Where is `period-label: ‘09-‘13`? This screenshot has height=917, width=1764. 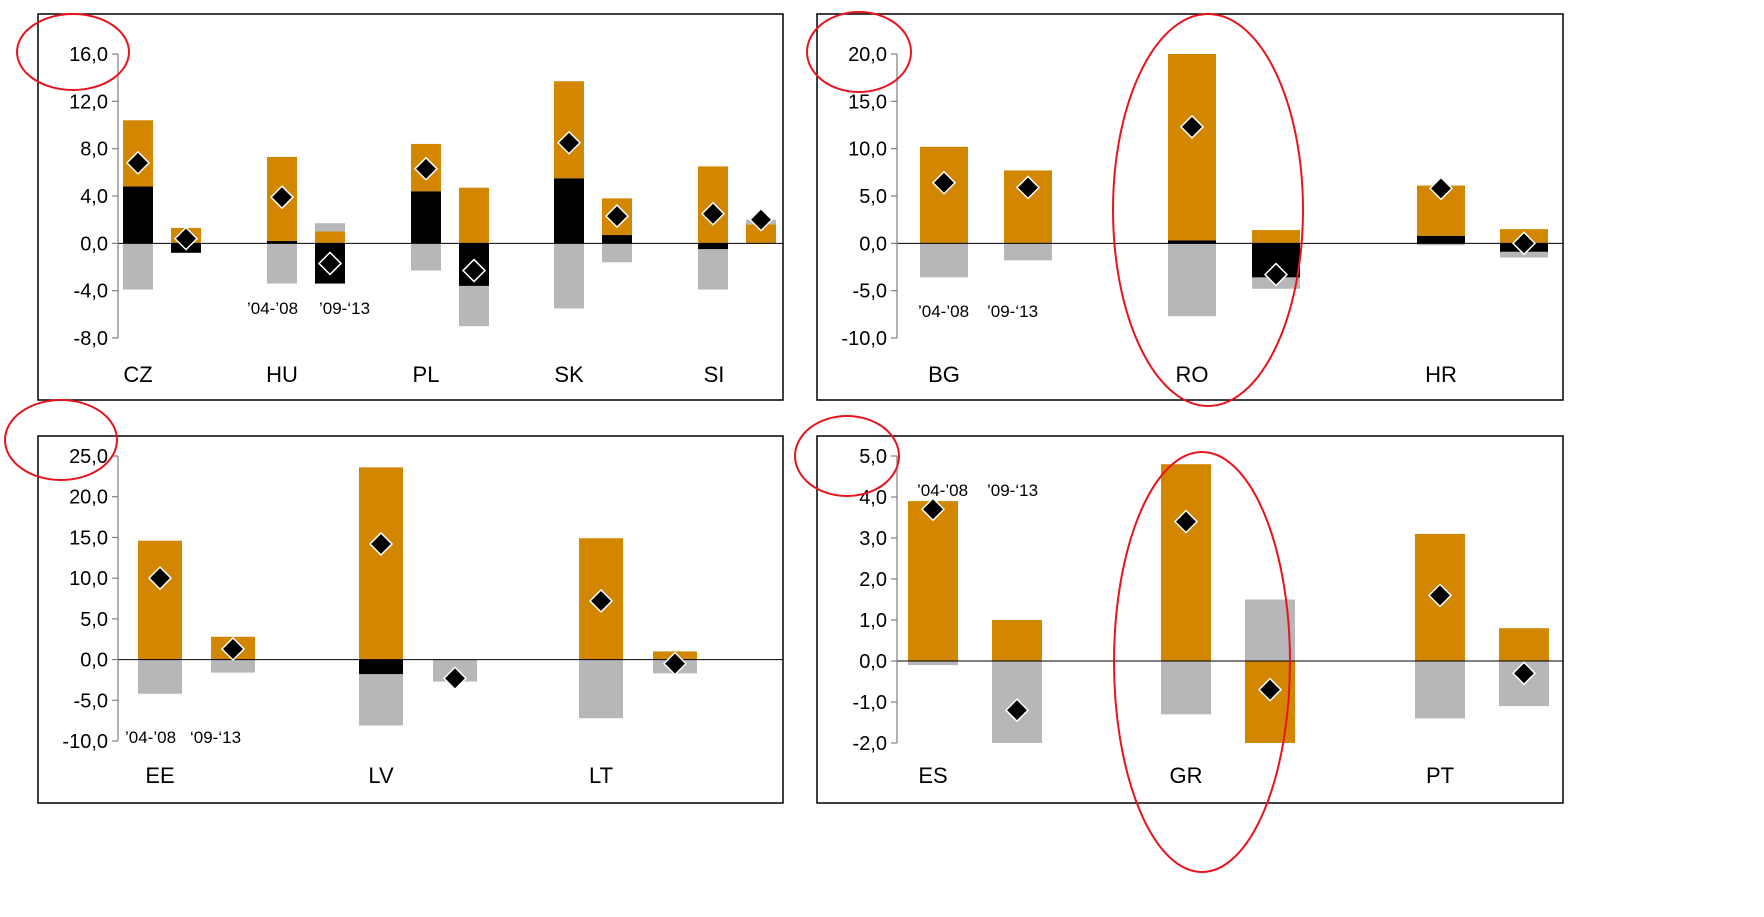 period-label: ‘09-‘13 is located at coordinates (215, 737).